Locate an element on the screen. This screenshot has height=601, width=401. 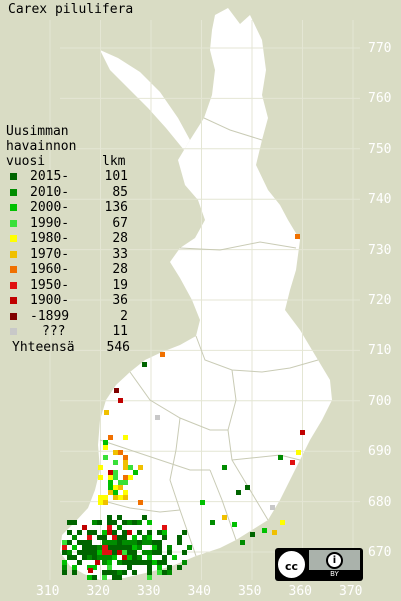
y-tick-label: 680 is located at coordinates (380, 502).